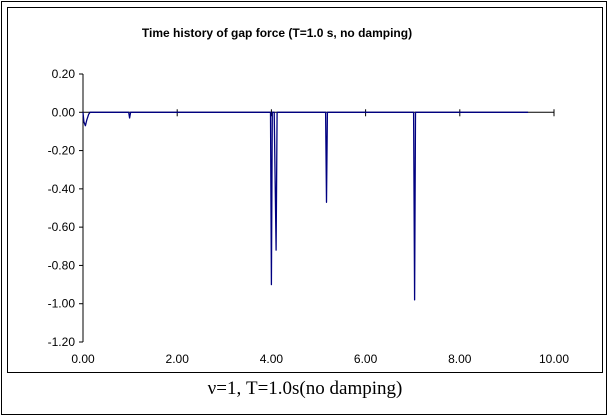 The width and height of the screenshot is (610, 418). What do you see at coordinates (305, 388) in the screenshot?
I see `figure-caption: ν=1, T=1.0s(no damping)` at bounding box center [305, 388].